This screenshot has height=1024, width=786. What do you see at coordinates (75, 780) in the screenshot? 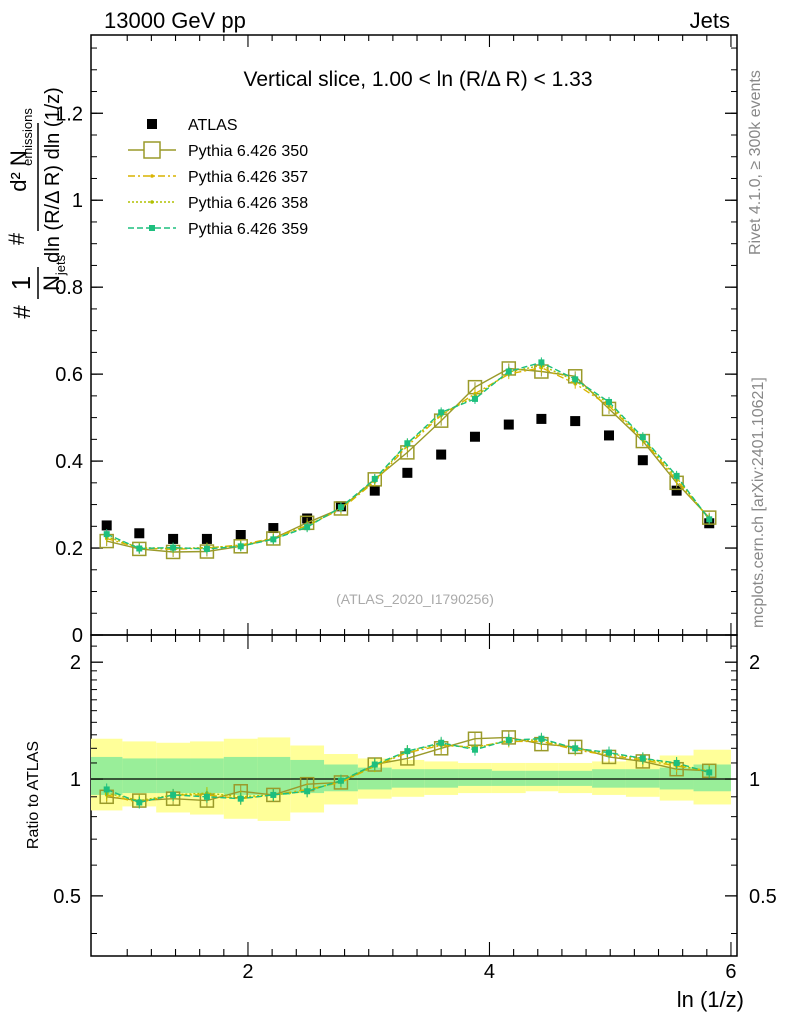
I see `ratio-y-tick-label: 1` at bounding box center [75, 780].